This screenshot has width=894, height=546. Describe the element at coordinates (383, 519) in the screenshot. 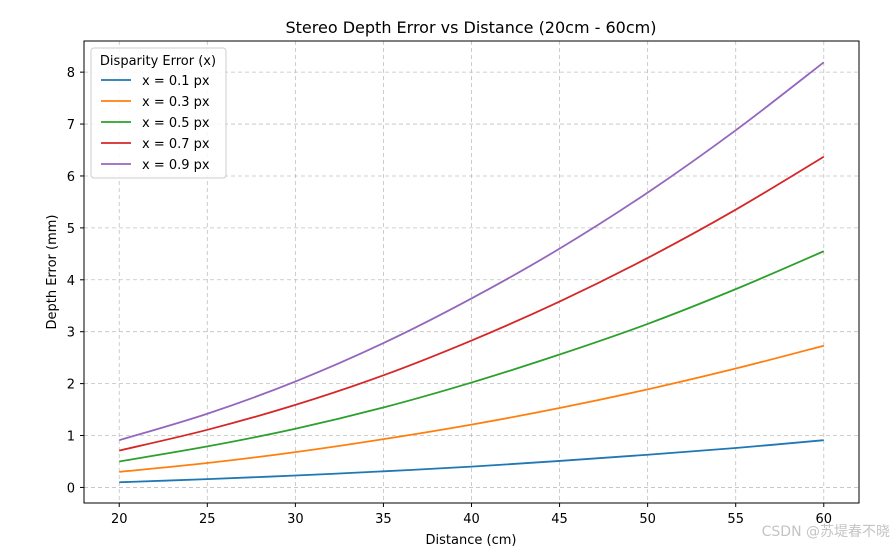

I see `x-tick-label: 35` at that location.